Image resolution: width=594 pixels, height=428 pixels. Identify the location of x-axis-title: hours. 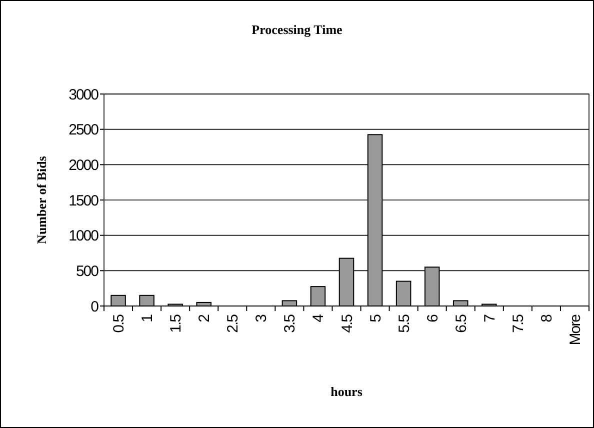
(346, 391).